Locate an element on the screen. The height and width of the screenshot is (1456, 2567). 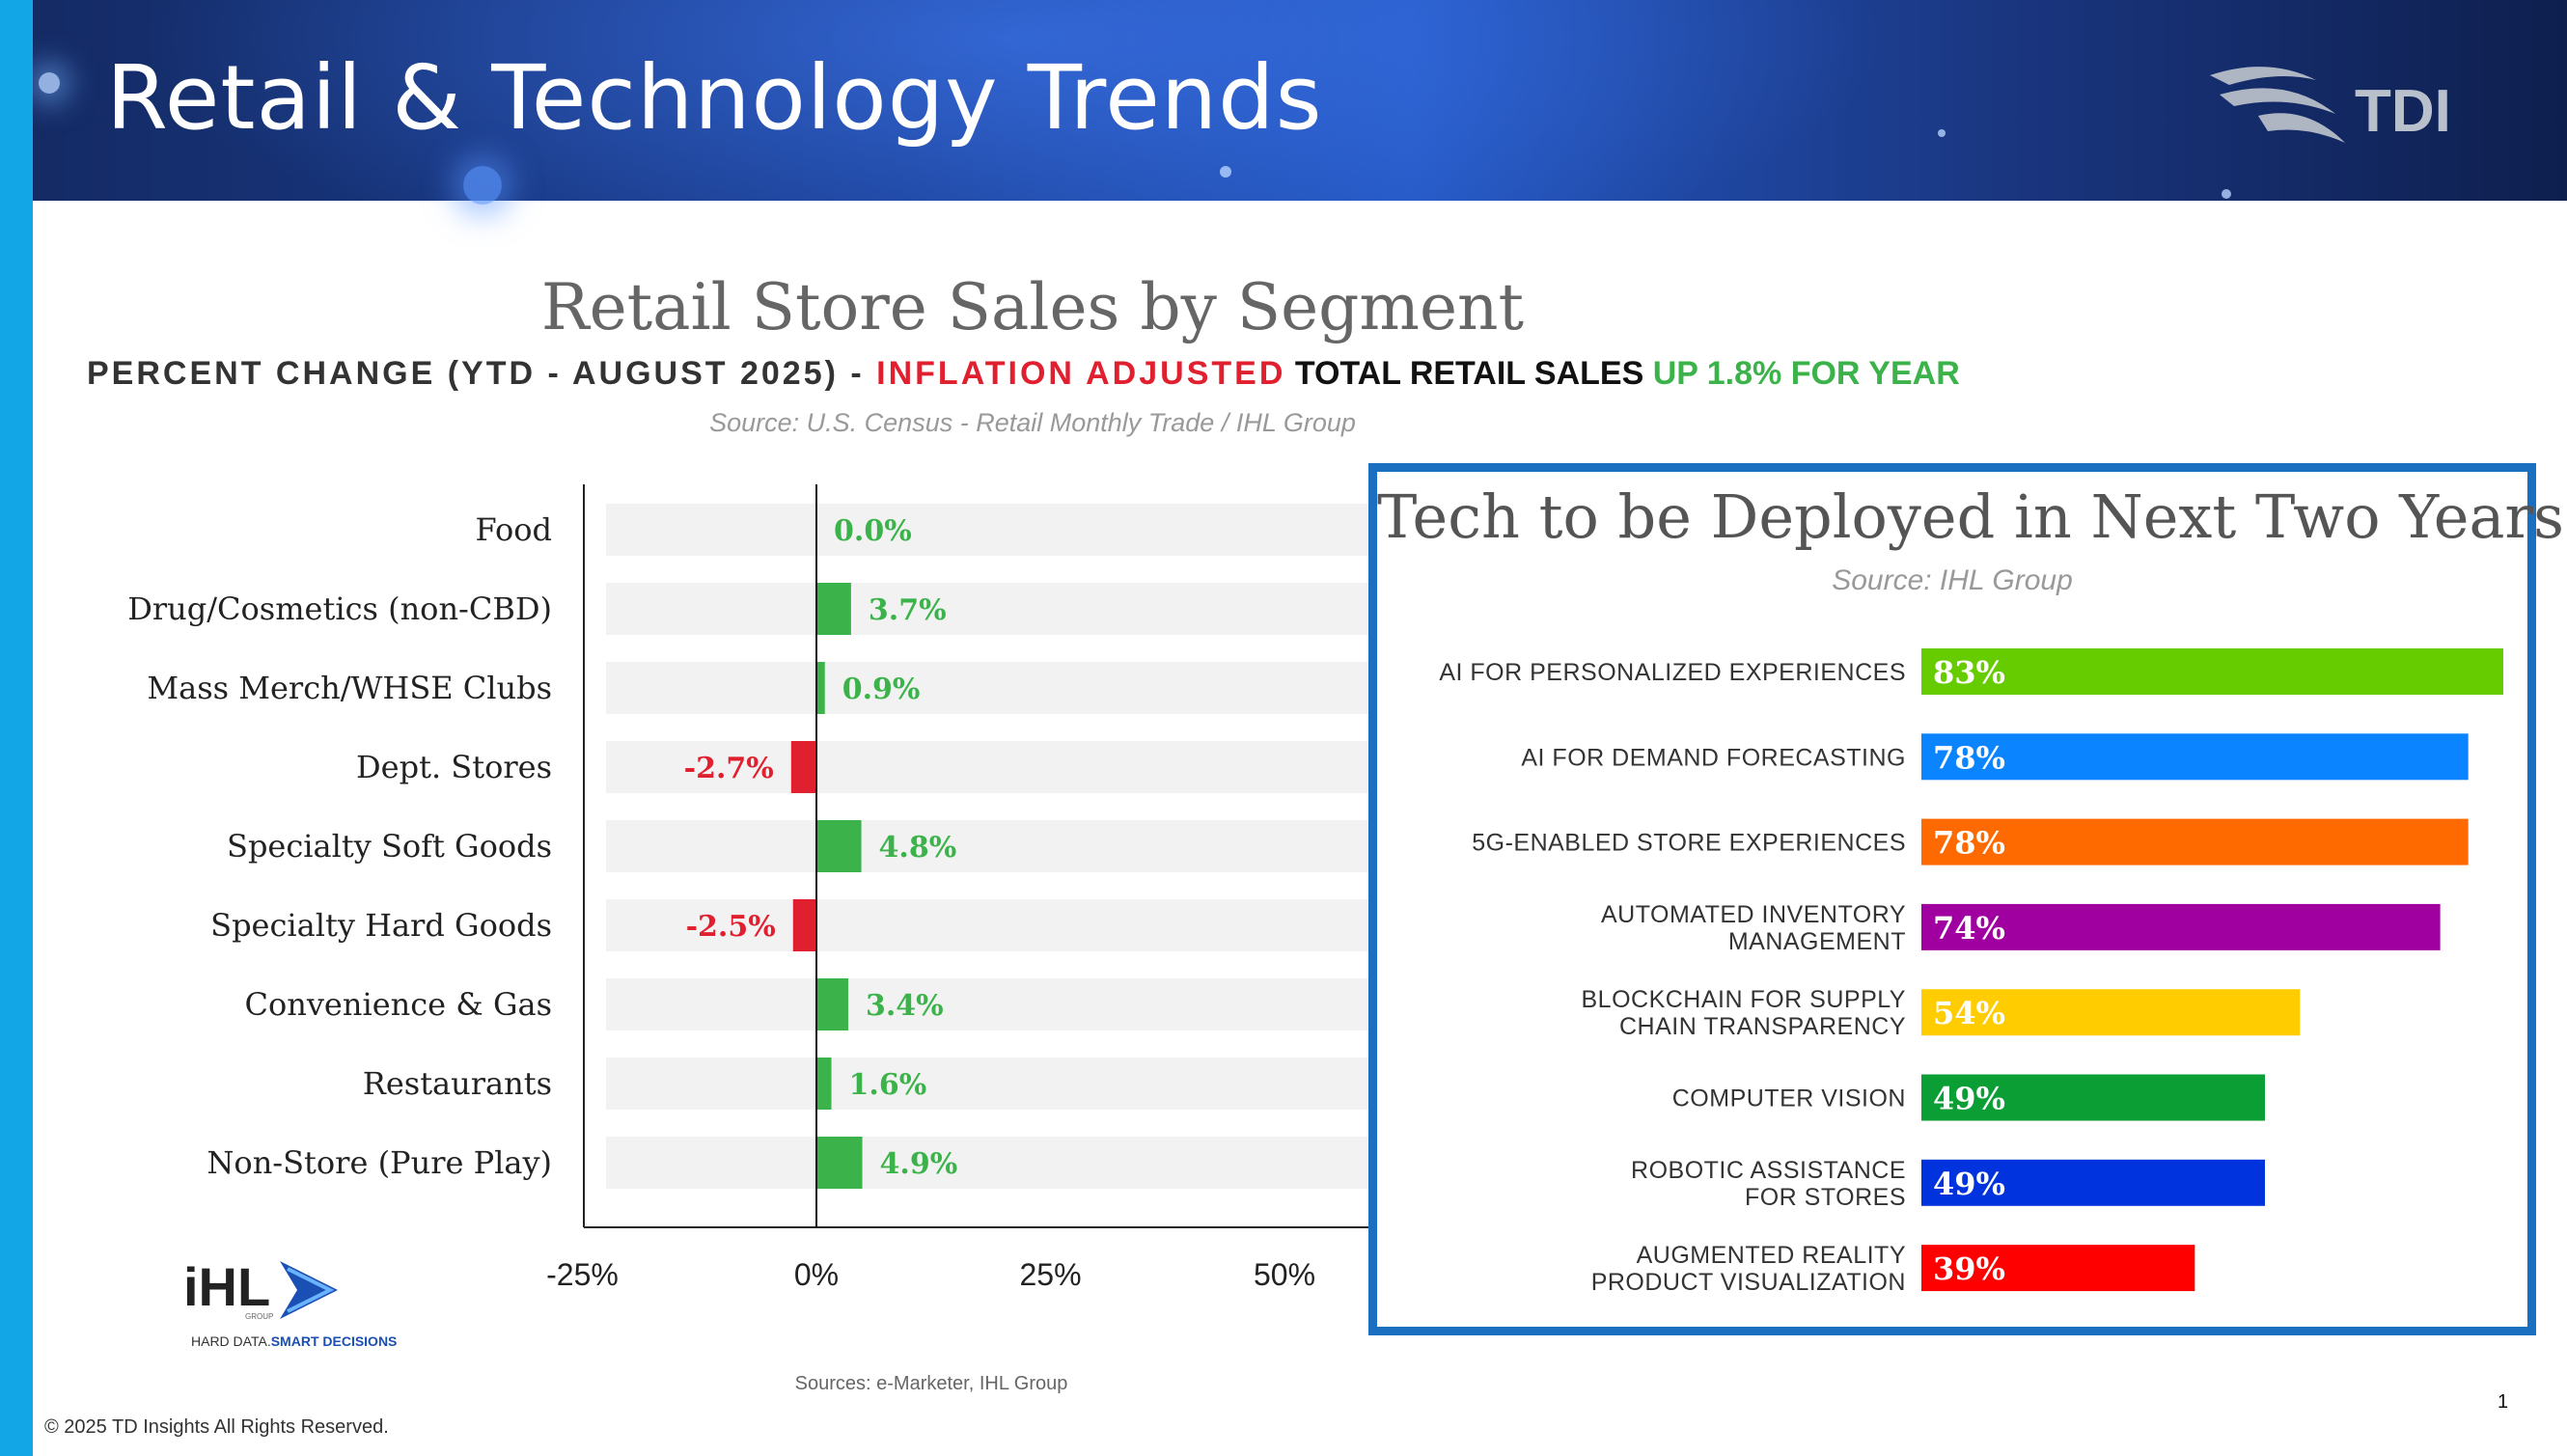
tech-chart-title: Tech to be Deployed in Next Two Years is located at coordinates (1970, 516).